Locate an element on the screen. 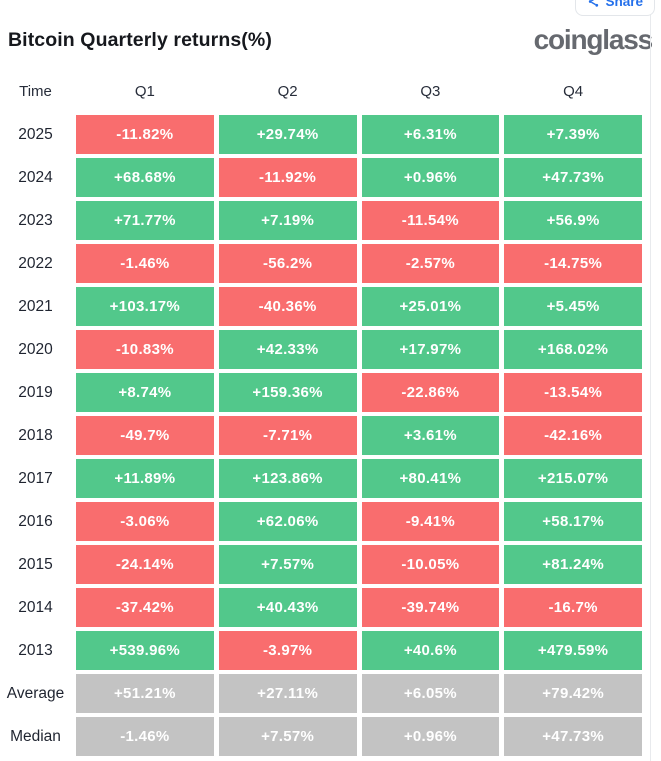 This screenshot has width=661, height=761. row-label: Median is located at coordinates (35, 736).